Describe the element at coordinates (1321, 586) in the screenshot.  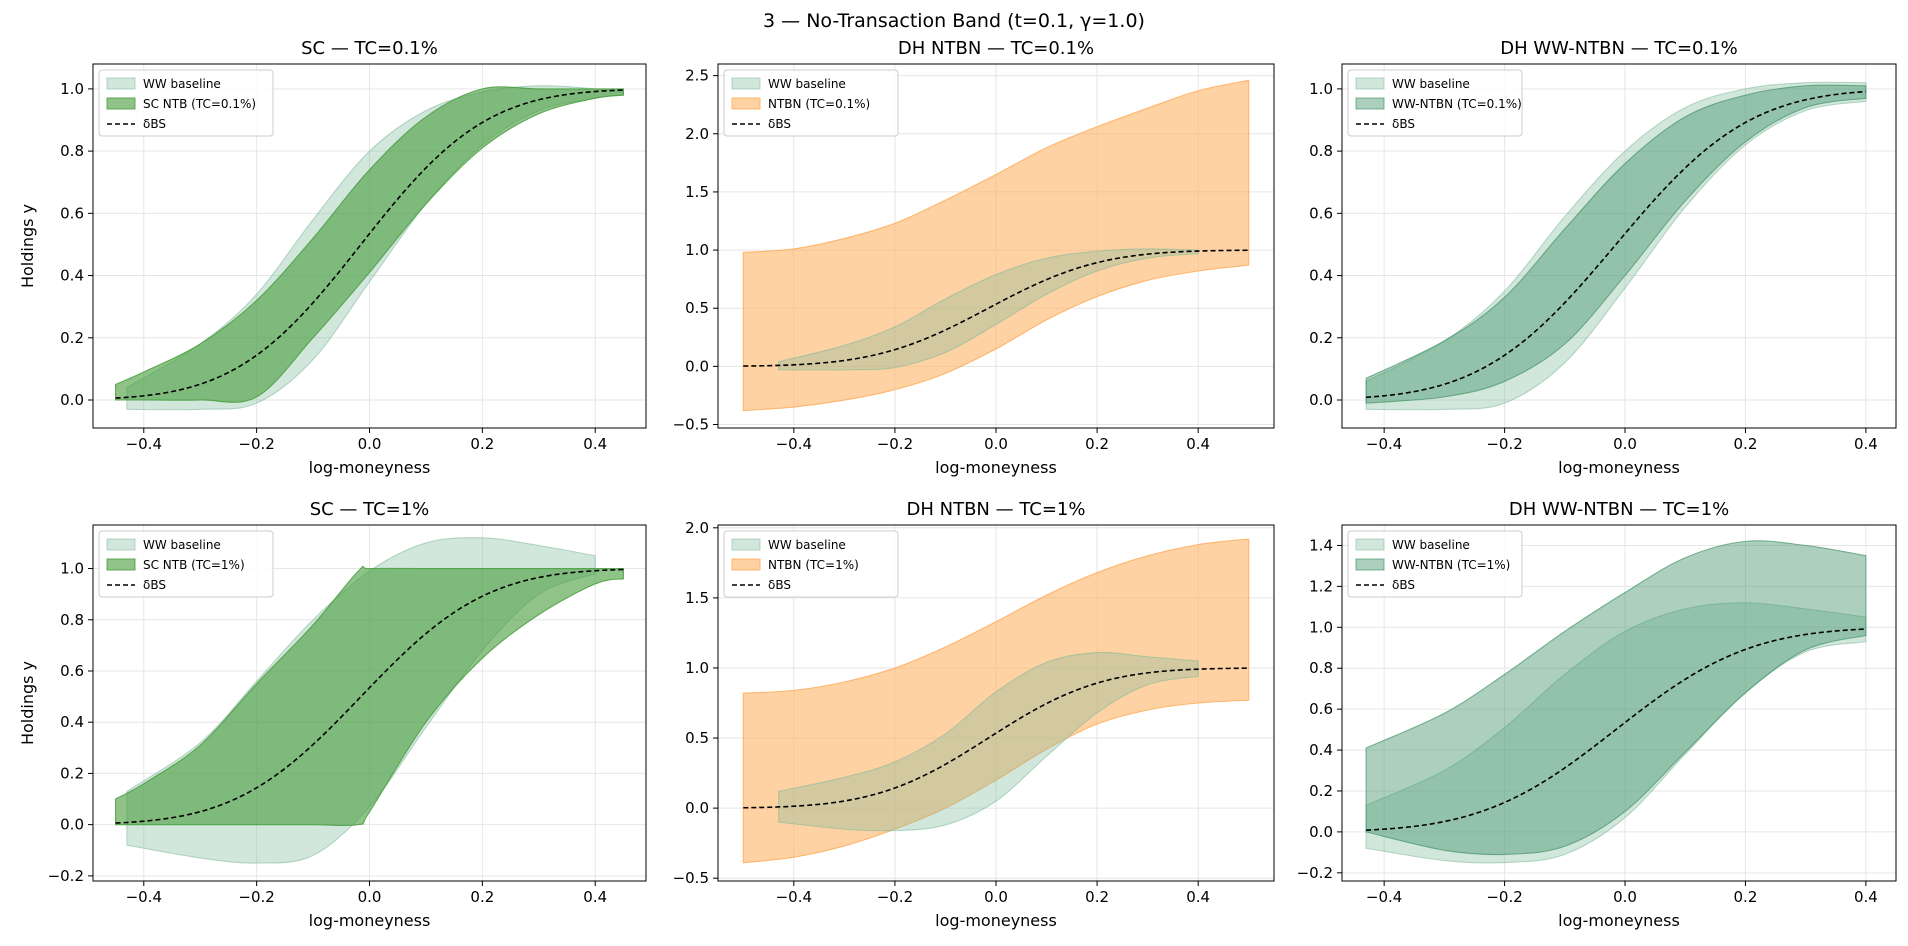
I see `y-tick-label: 1.2` at that location.